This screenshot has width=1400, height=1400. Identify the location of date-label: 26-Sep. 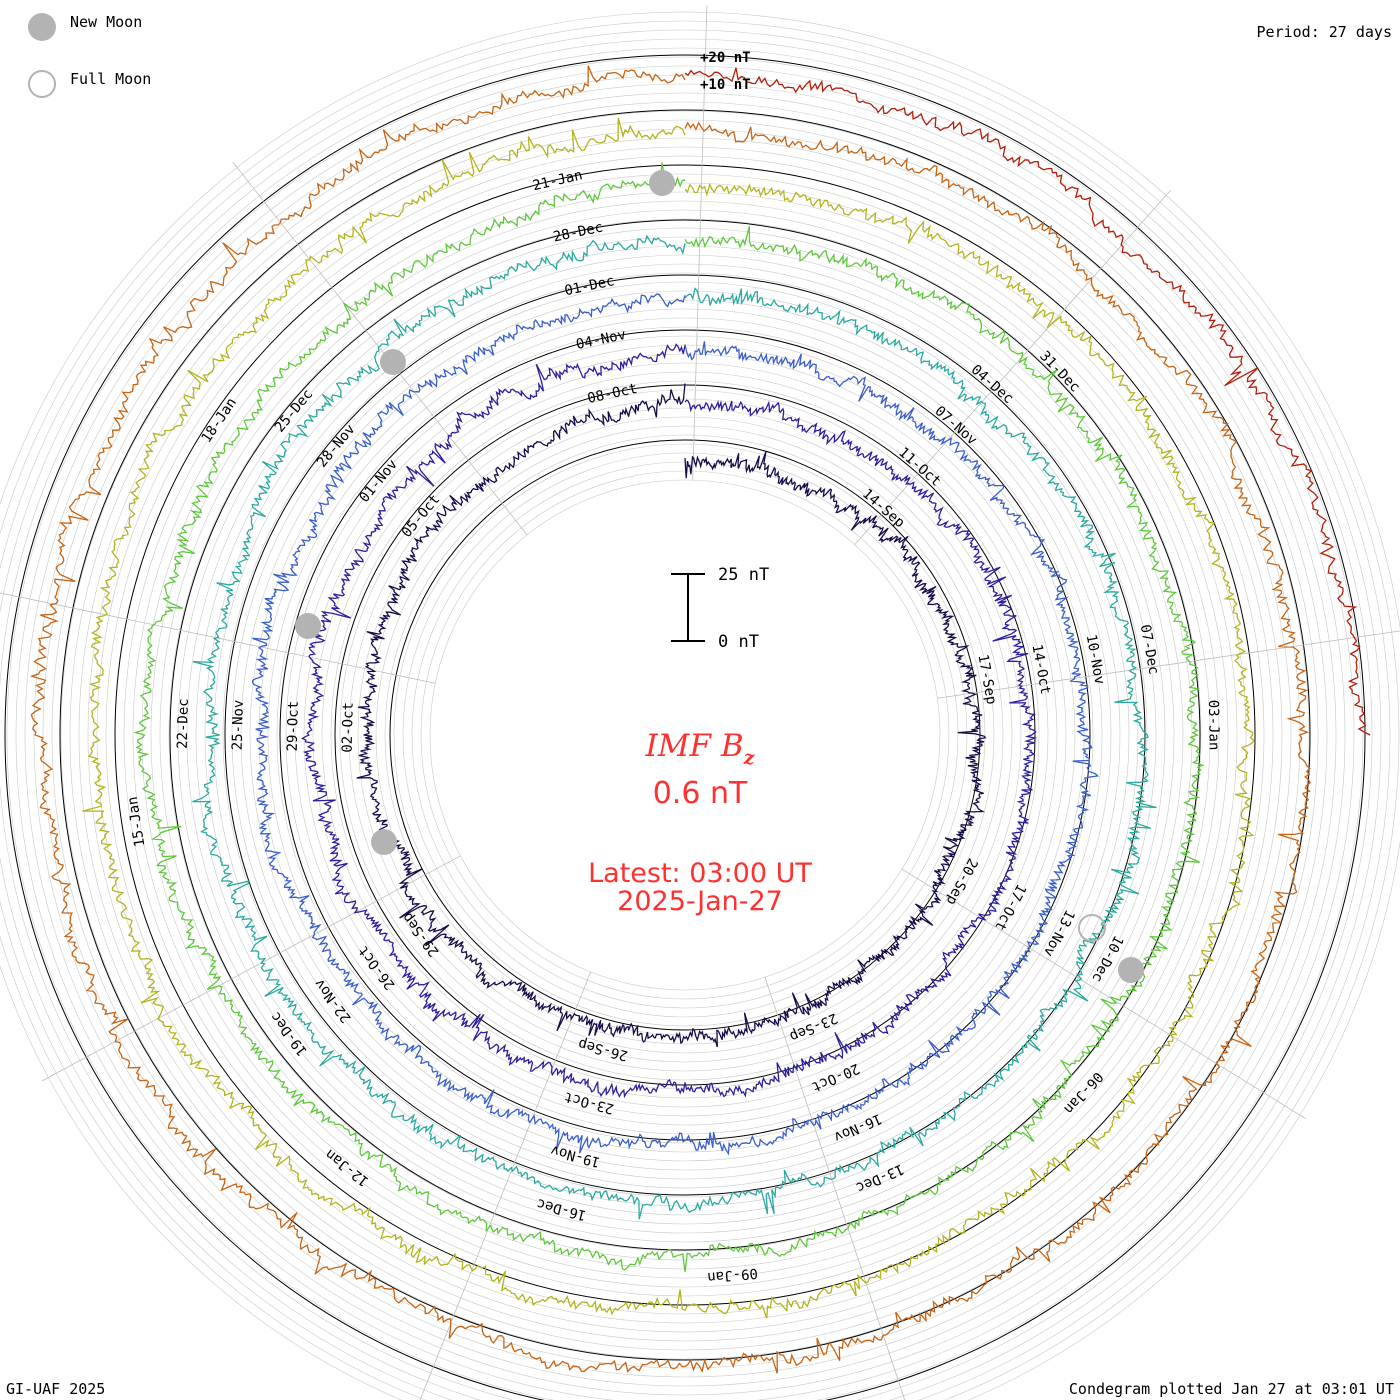
(603, 1049).